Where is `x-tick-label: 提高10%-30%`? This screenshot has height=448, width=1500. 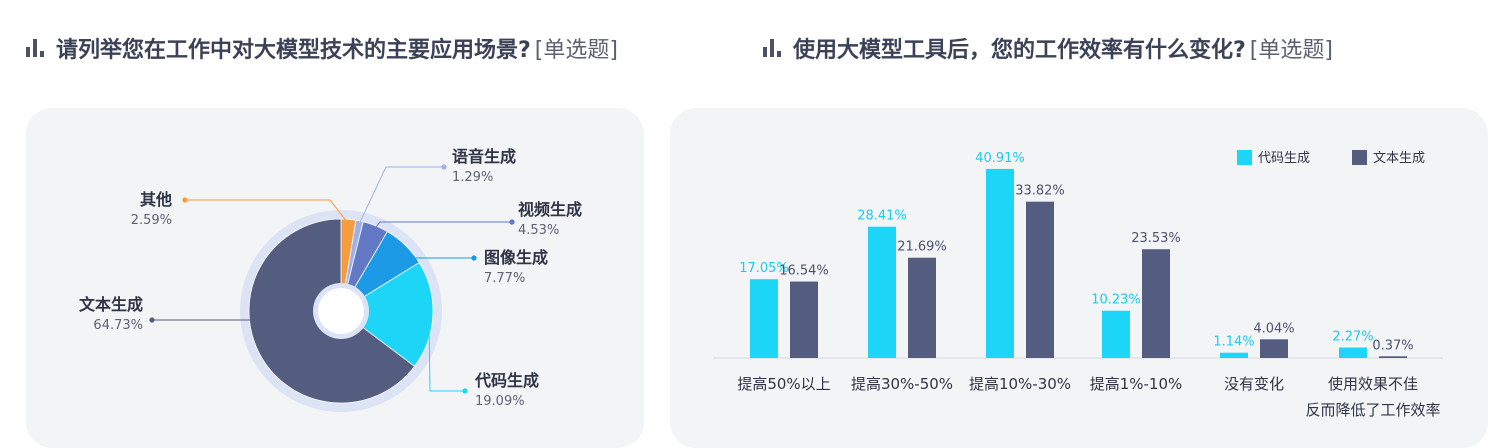
x-tick-label: 提高10%-30% is located at coordinates (1020, 384).